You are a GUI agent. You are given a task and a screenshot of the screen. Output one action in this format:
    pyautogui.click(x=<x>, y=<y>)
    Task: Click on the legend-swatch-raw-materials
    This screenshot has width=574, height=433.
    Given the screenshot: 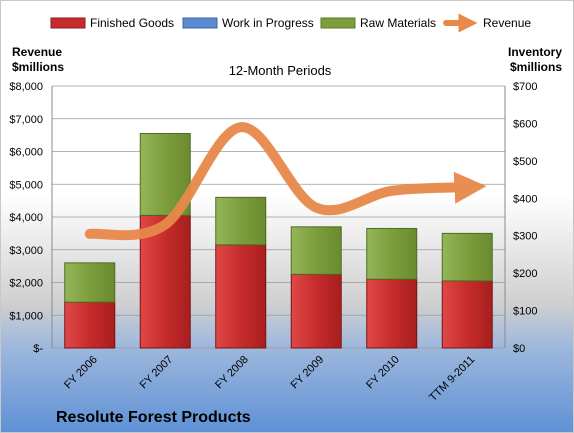 What is the action you would take?
    pyautogui.click(x=338, y=23)
    